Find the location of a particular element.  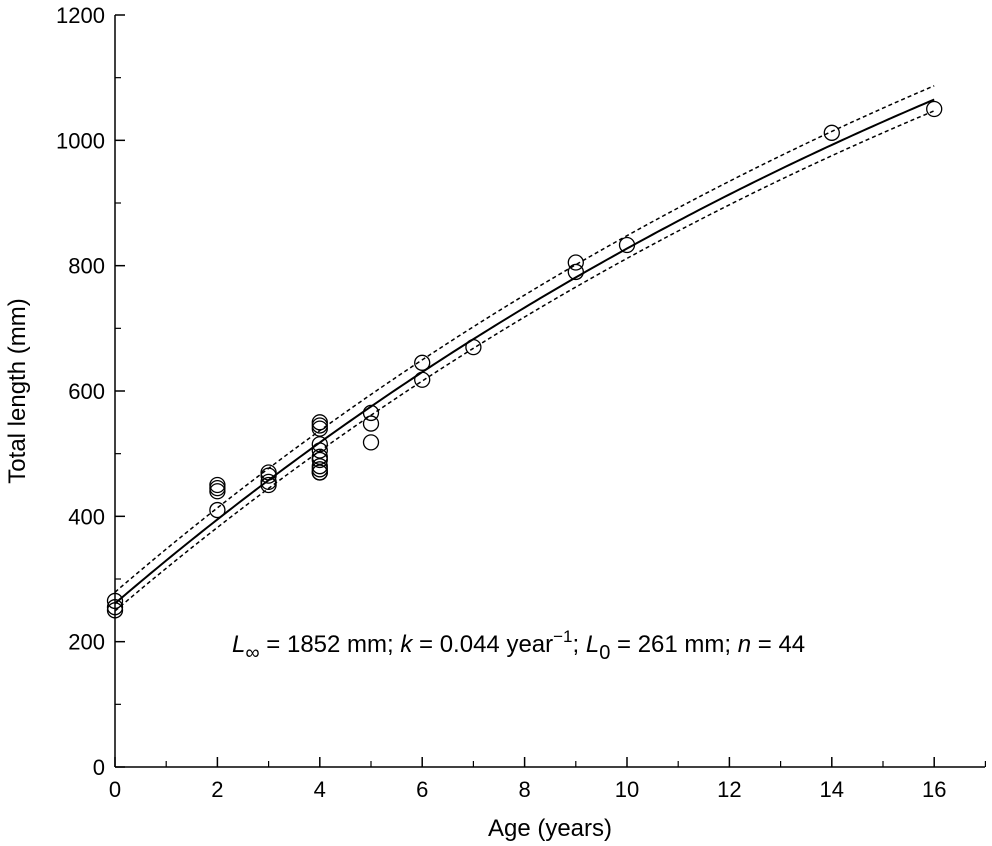

x-axis-label: Age (years) is located at coordinates (550, 828).